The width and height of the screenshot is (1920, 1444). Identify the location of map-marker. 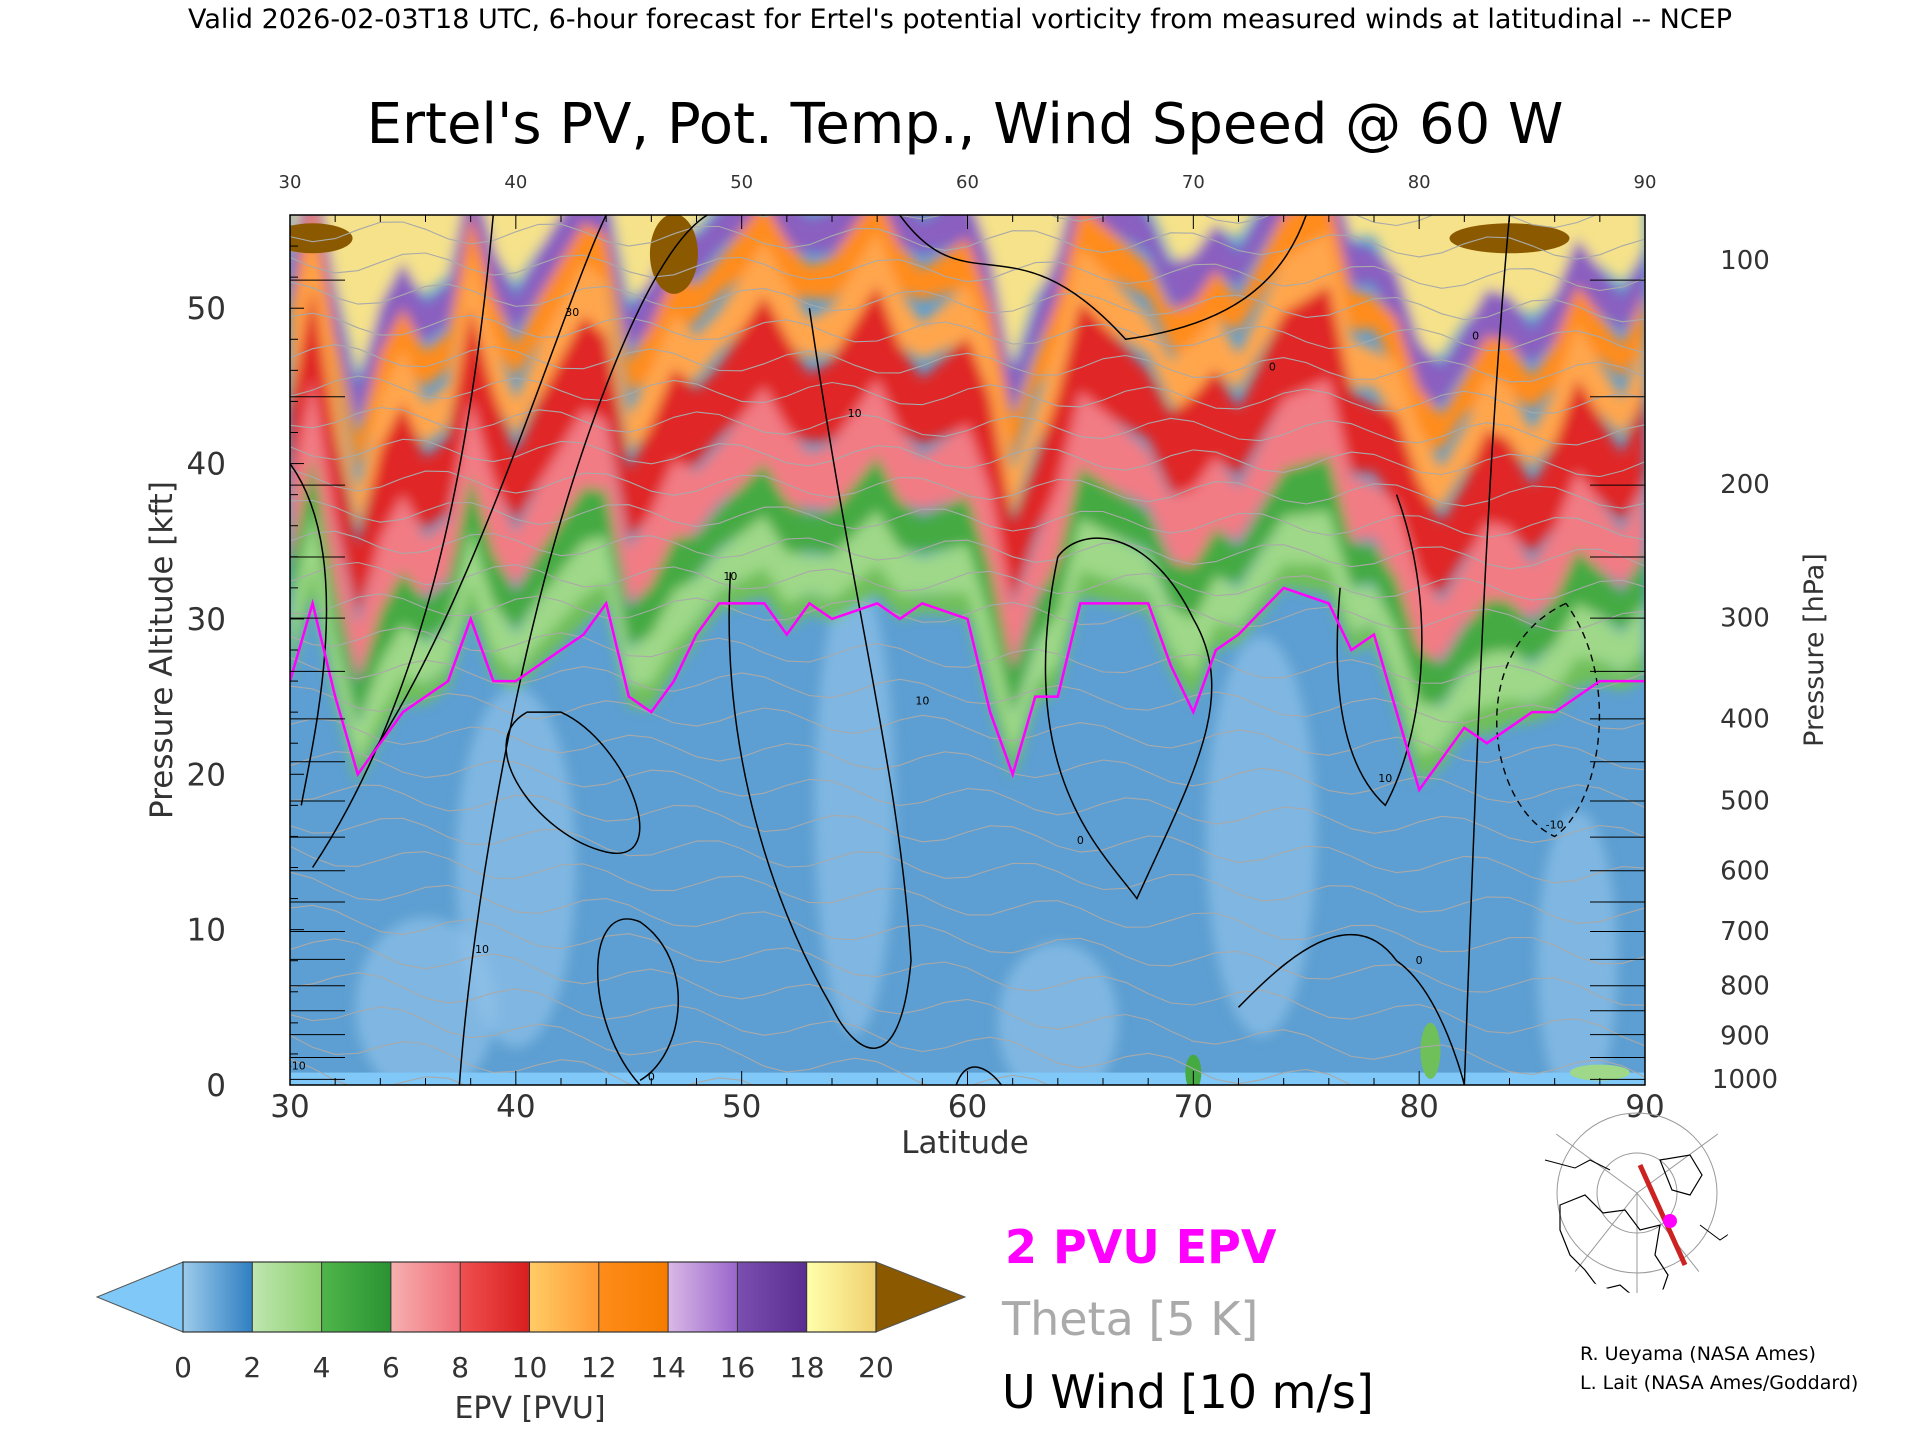
(1670, 1221).